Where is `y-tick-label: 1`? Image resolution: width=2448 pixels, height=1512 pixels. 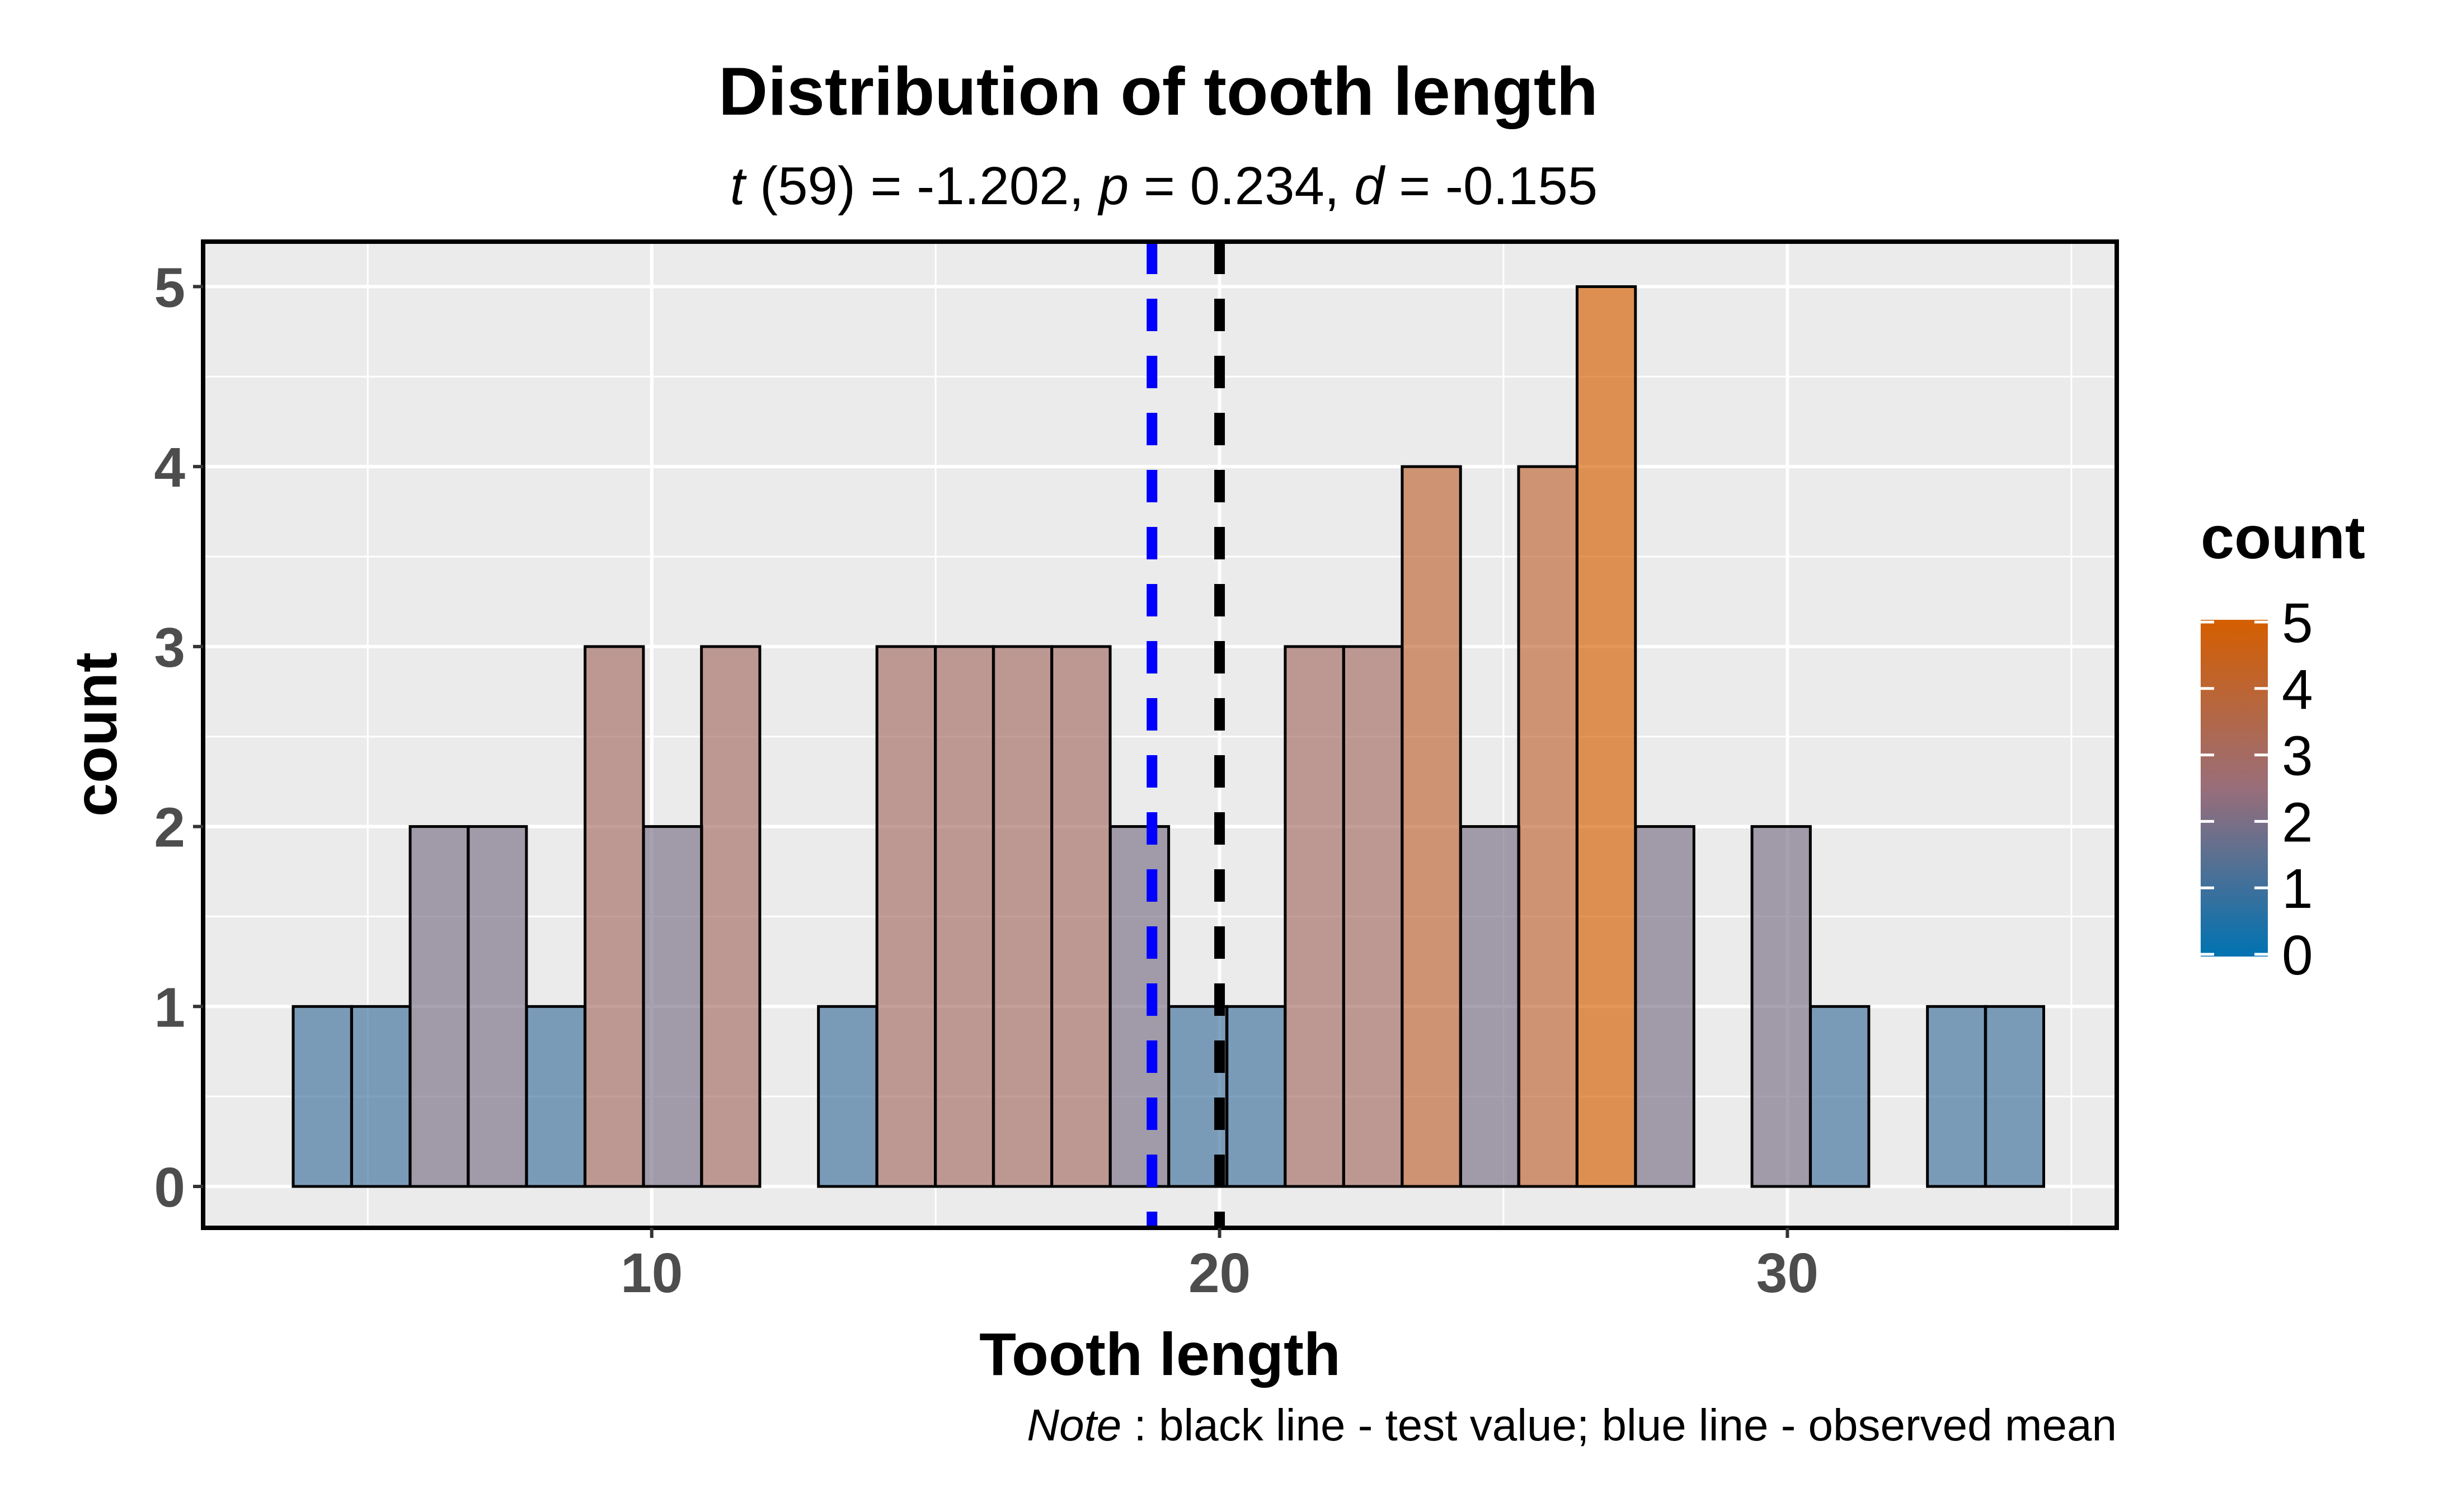
y-tick-label: 1 is located at coordinates (170, 1008).